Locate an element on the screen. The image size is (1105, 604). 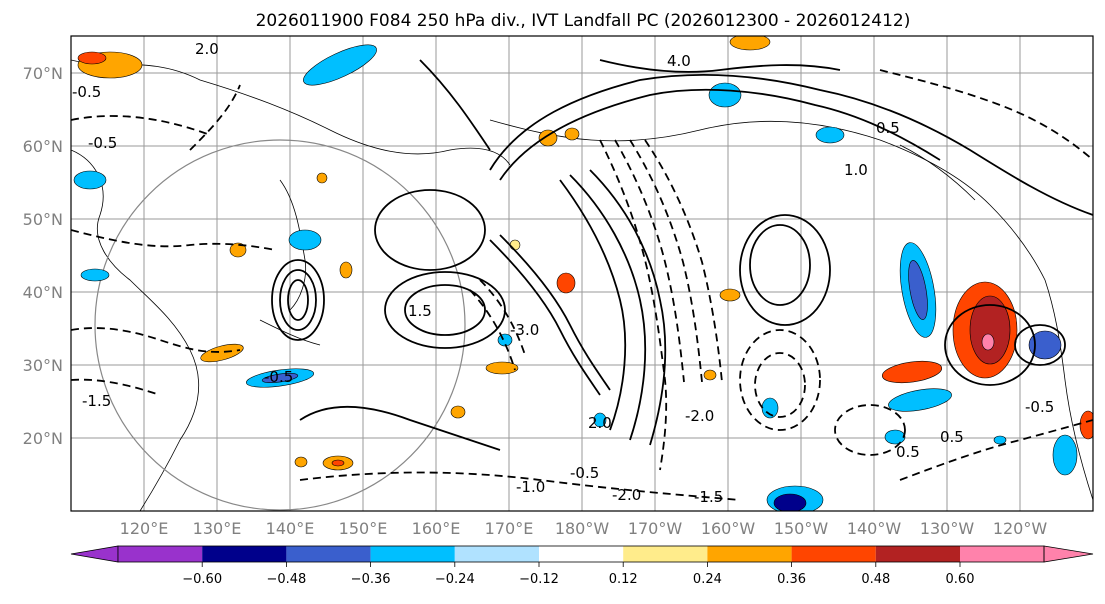
colorbar-tick-label: −0.48 is located at coordinates (286, 579).